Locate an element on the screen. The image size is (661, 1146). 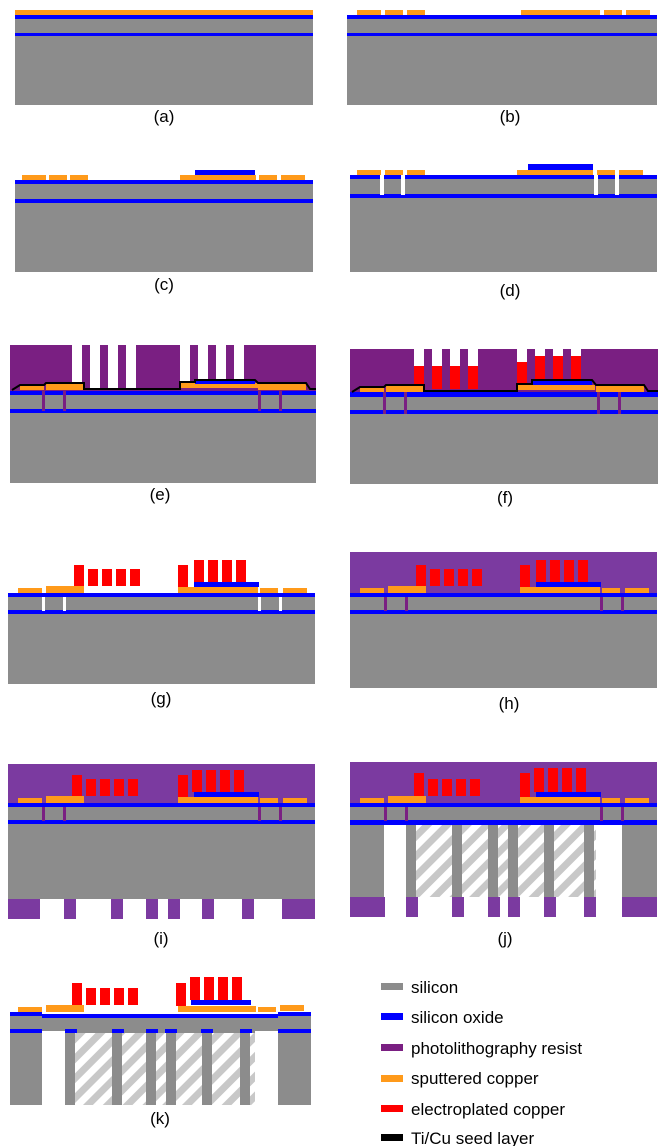
panel-d: (d) is located at coordinates (503, 232).